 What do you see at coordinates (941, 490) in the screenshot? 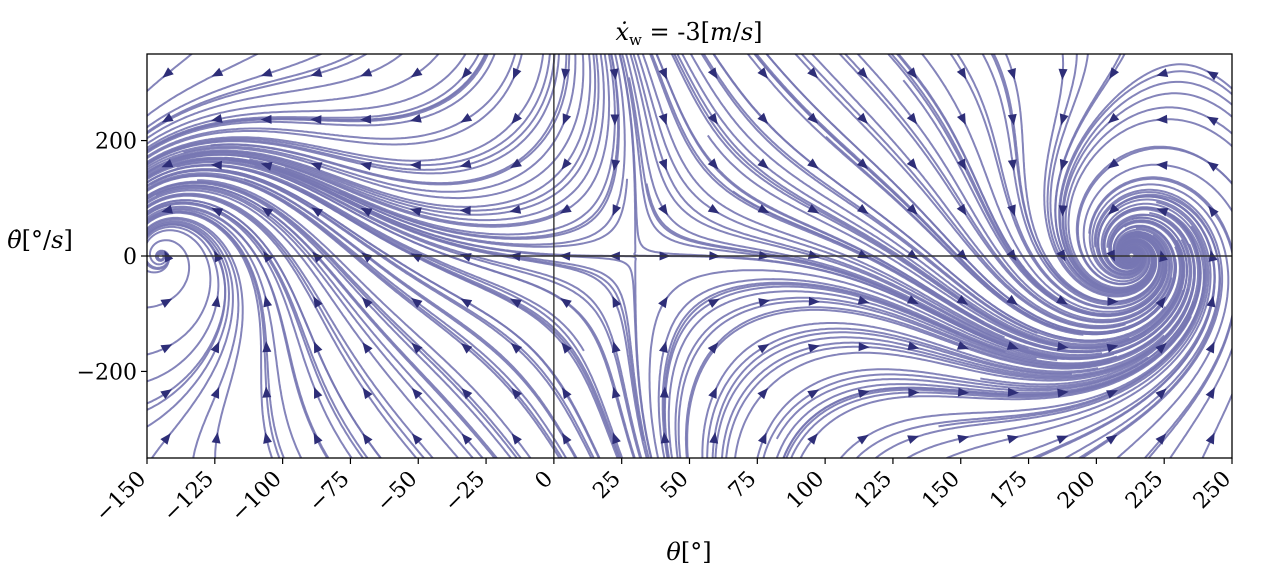
I see `x-tick-label: 150` at bounding box center [941, 490].